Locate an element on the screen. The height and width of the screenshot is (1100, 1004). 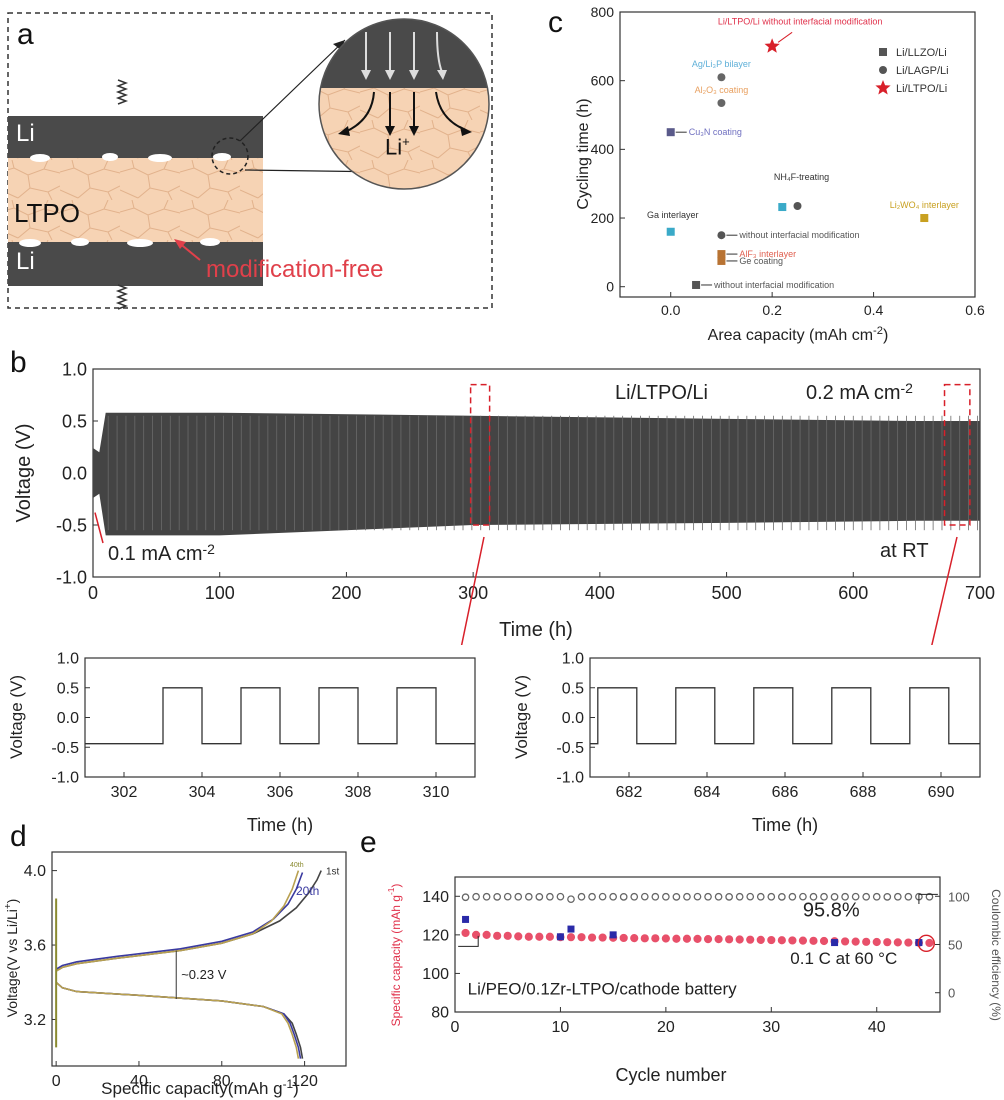
data-point-label: without interfacial modification is located at coordinates (773, 285).